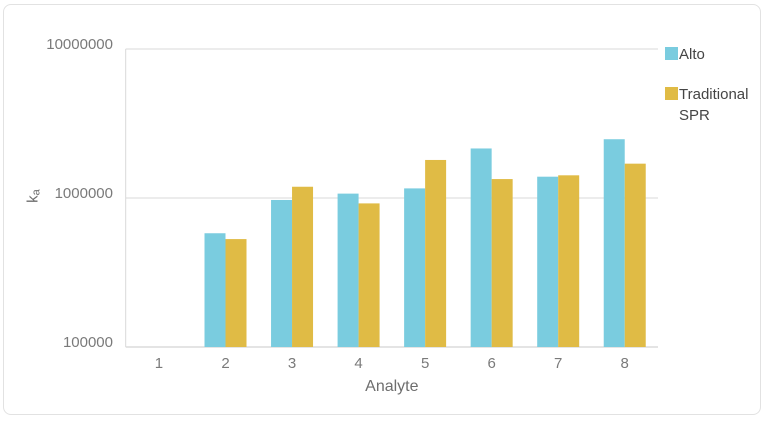 Image resolution: width=768 pixels, height=428 pixels. Describe the element at coordinates (79, 44) in the screenshot. I see `y-tick-label: 10000000` at that location.